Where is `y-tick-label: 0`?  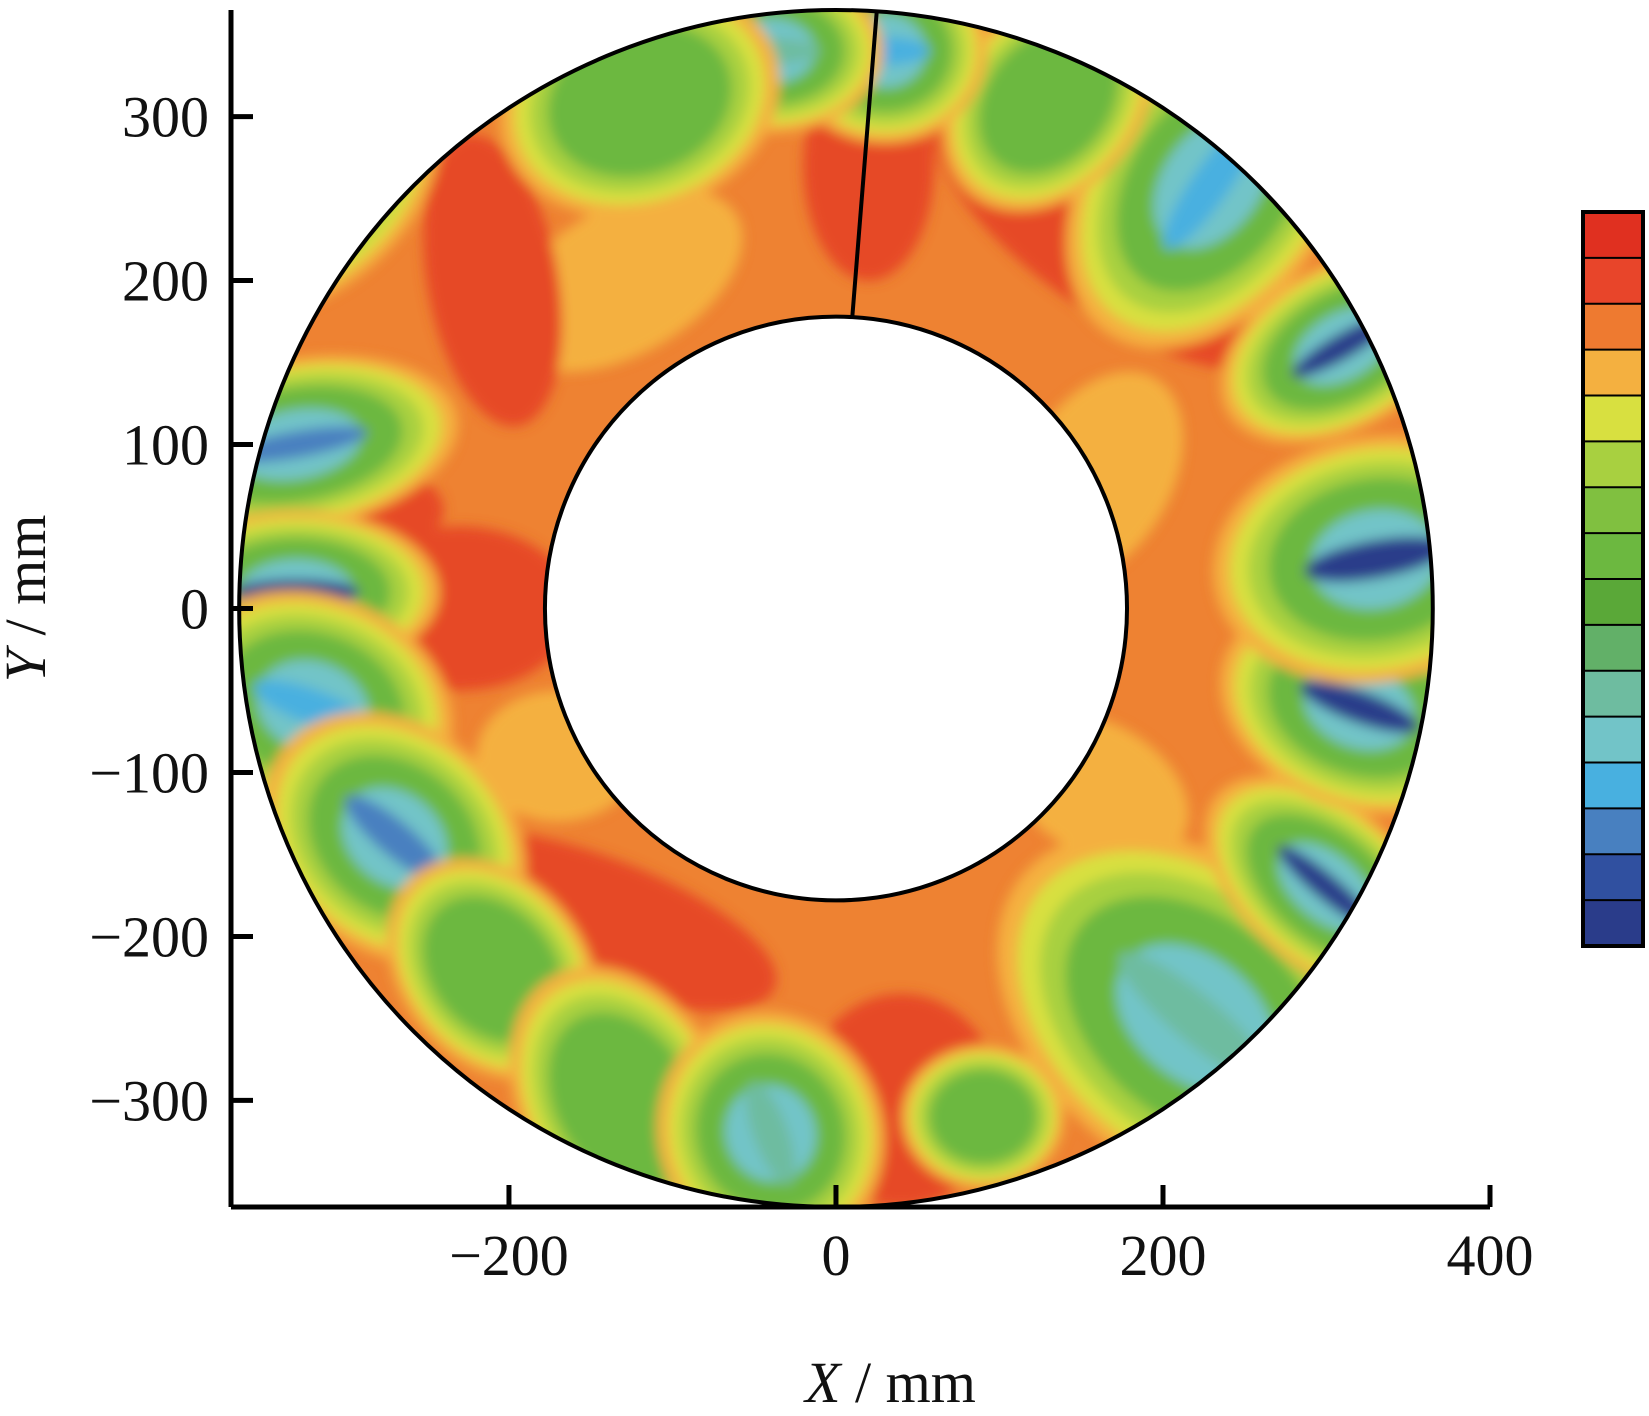 y-tick-label: 0 is located at coordinates (194, 609).